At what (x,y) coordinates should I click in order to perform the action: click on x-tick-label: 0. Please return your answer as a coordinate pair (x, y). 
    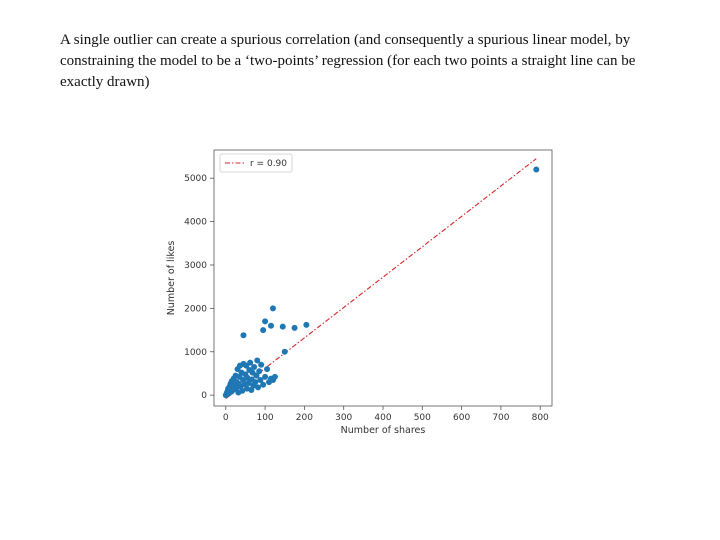
    Looking at the image, I should click on (226, 418).